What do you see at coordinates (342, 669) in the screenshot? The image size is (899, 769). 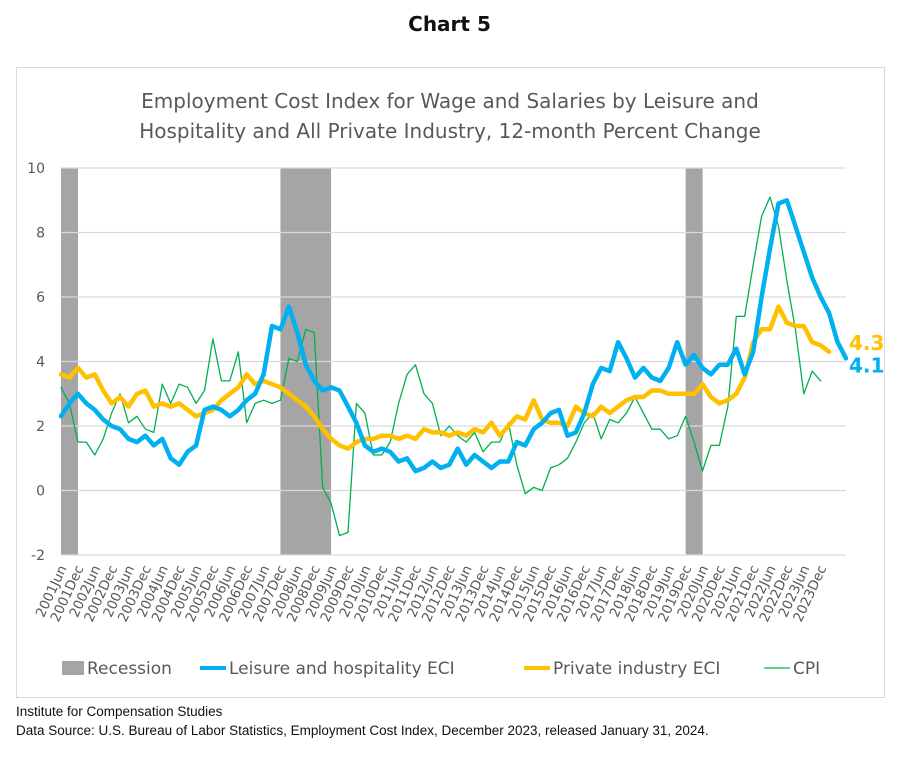 I see `legend-label: Leisure and hospitality ECI` at bounding box center [342, 669].